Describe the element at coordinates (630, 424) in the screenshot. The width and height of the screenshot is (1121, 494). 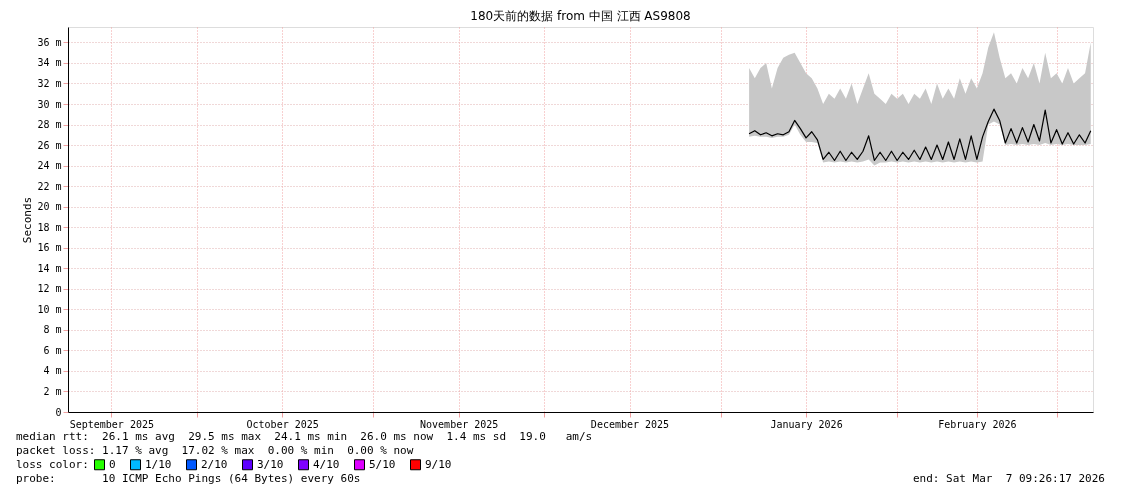
I see `x-tick-label: December 2025` at that location.